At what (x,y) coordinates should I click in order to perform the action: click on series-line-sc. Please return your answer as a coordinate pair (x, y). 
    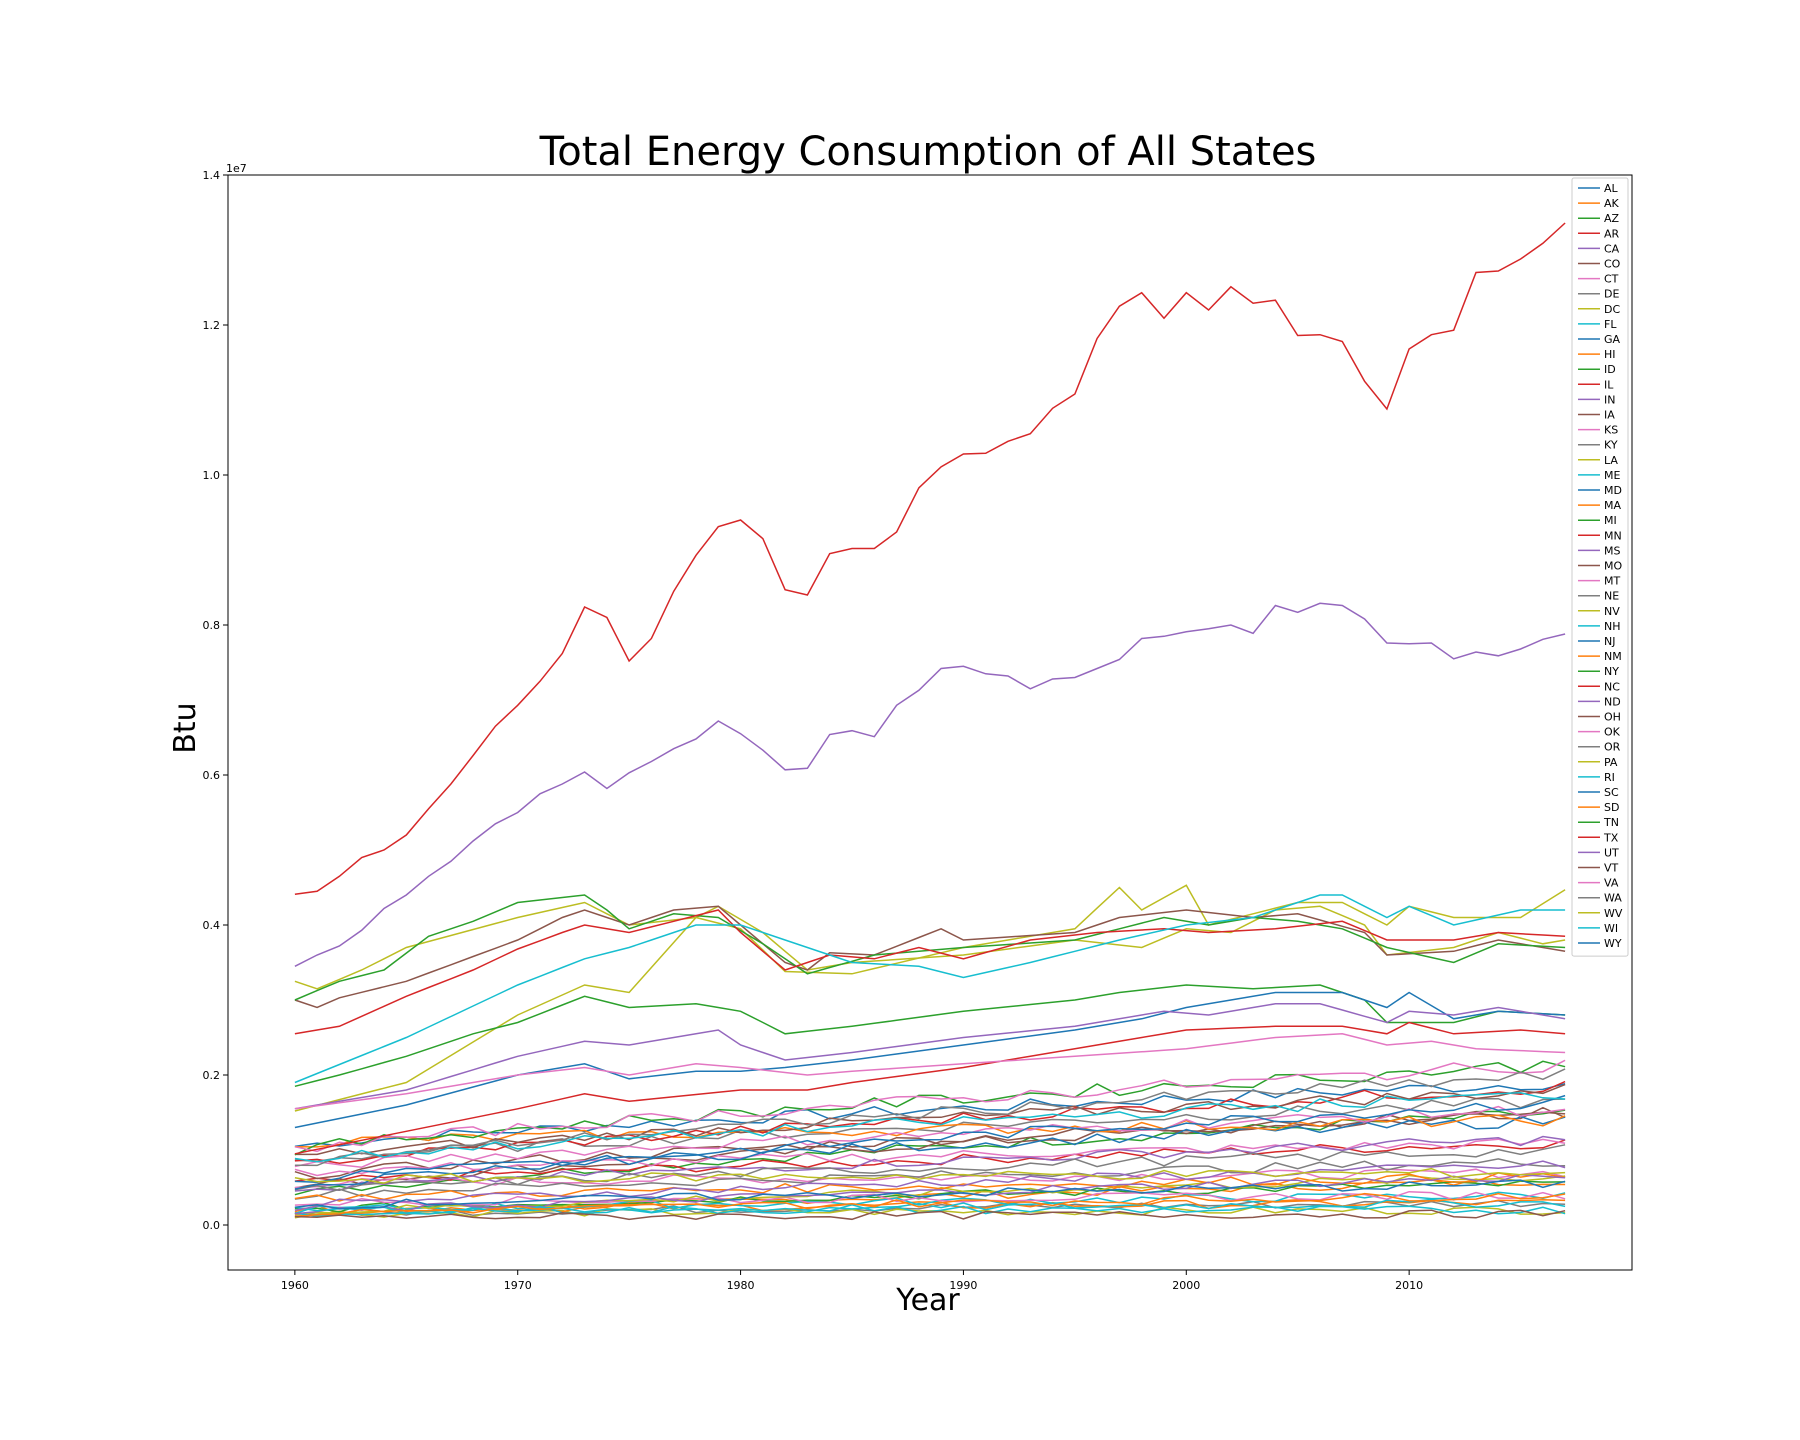
    Looking at the image, I should click on (930, 1142).